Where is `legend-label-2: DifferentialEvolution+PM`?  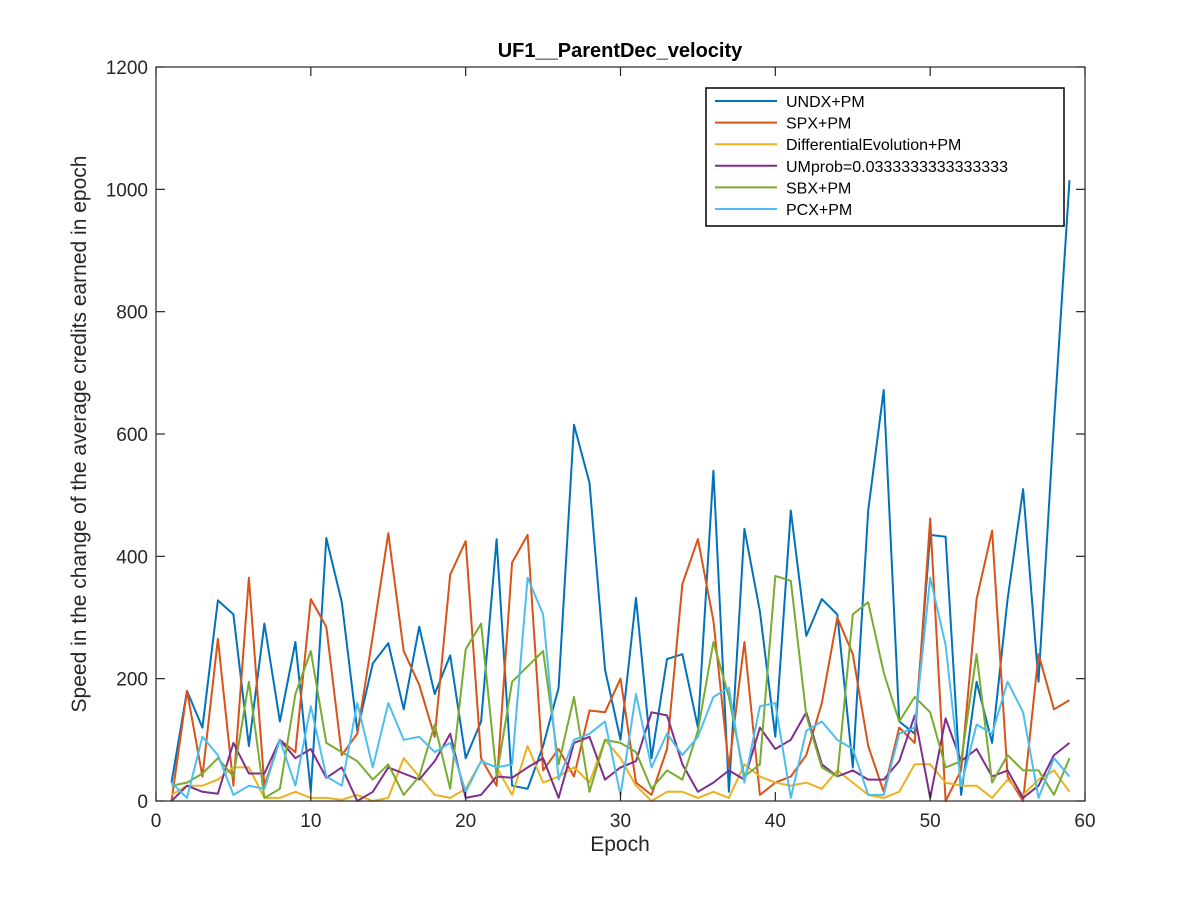 legend-label-2: DifferentialEvolution+PM is located at coordinates (873, 145).